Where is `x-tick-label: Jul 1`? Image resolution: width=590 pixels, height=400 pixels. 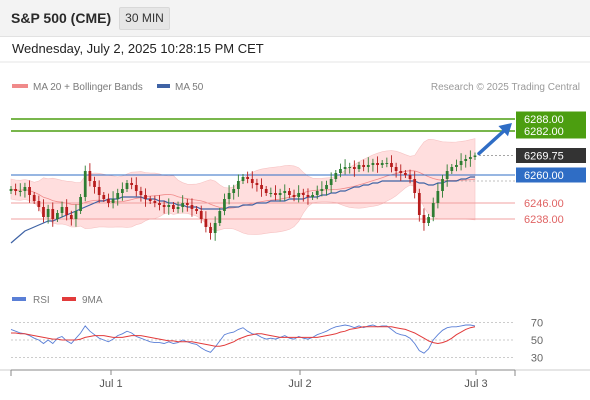 x-tick-label: Jul 1 is located at coordinates (110, 384).